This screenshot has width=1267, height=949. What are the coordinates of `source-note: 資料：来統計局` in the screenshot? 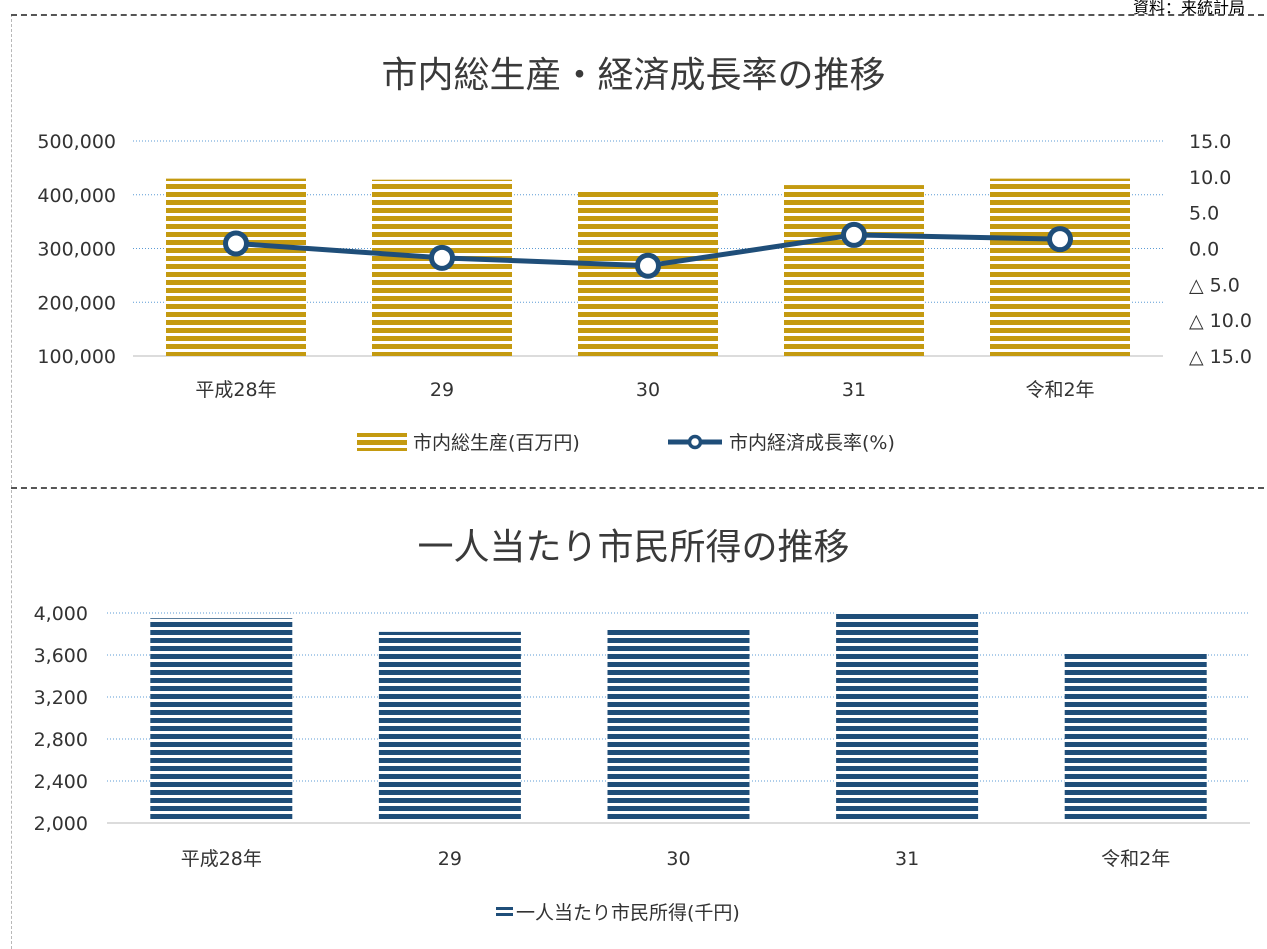 It's located at (1188, 8).